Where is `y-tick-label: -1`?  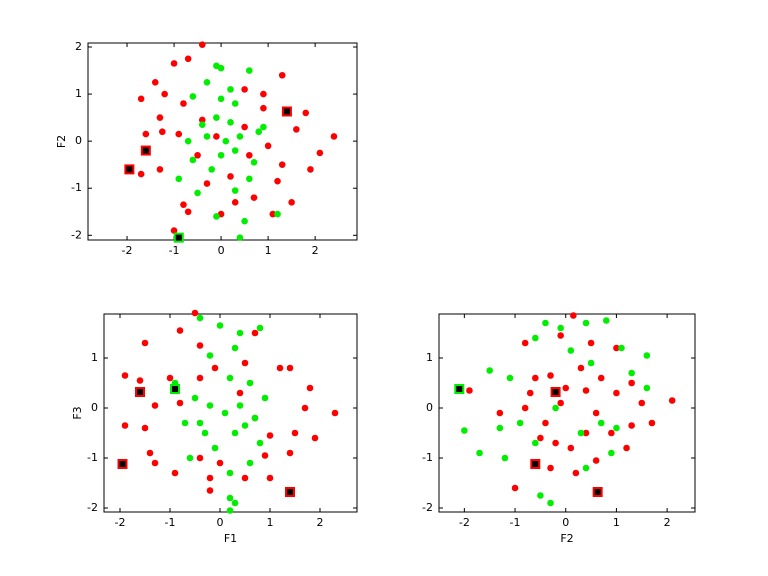 y-tick-label: -1 is located at coordinates (427, 457).